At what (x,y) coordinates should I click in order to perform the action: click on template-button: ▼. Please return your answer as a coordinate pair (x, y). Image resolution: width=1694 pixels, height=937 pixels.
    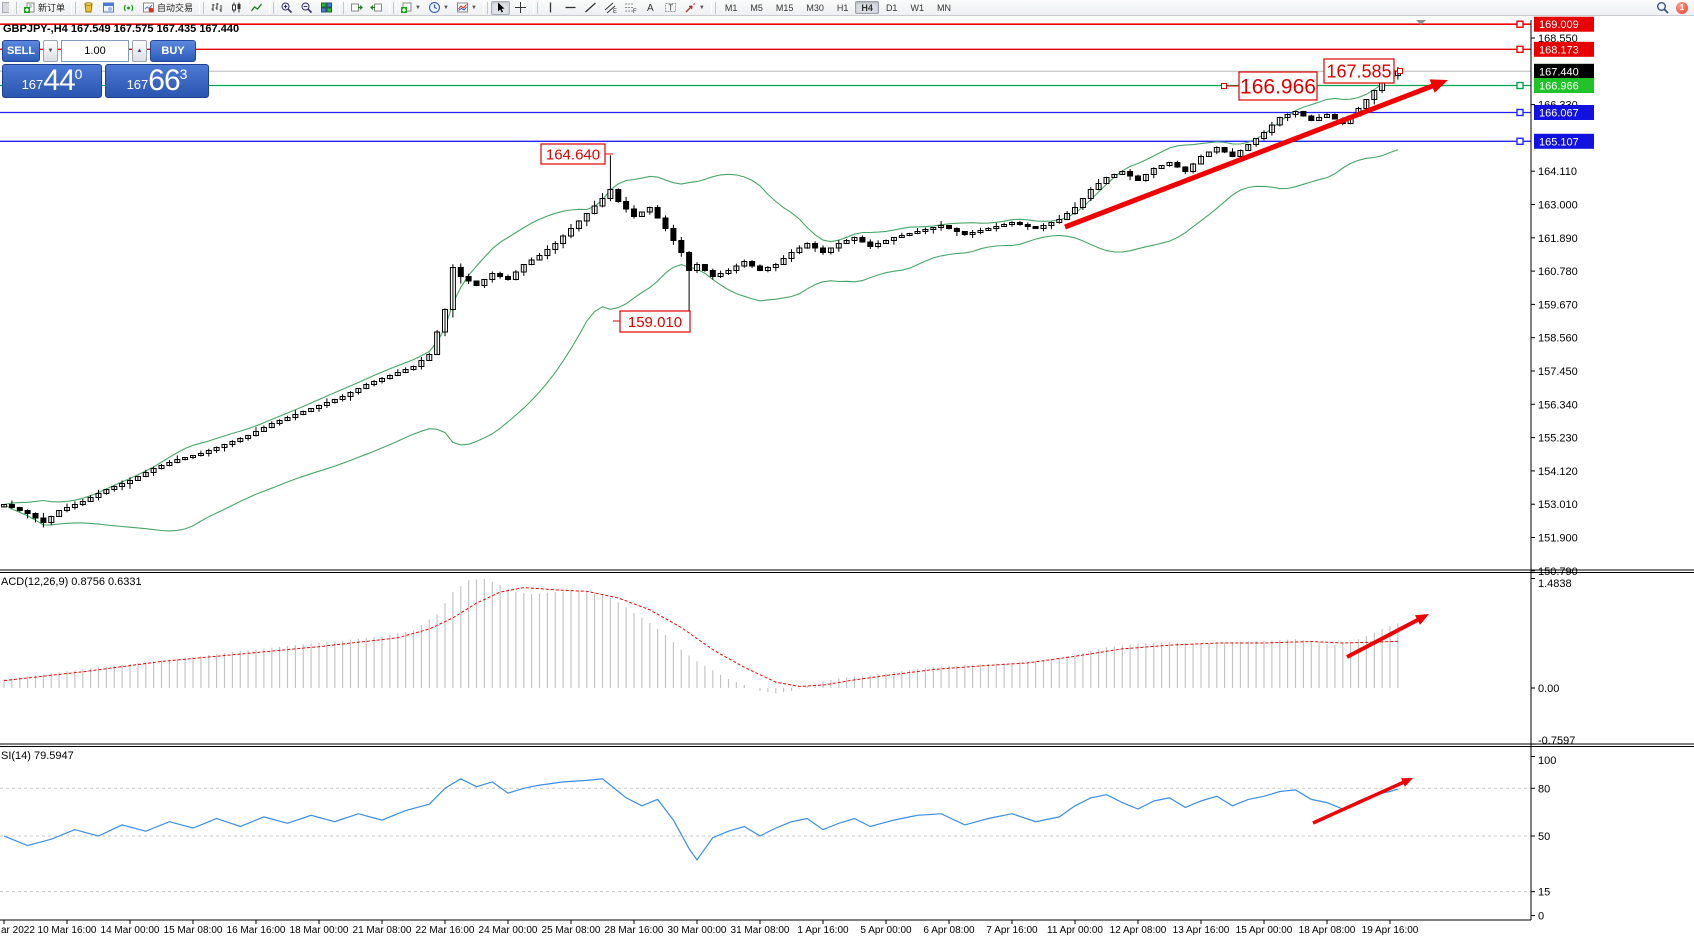
    Looking at the image, I should click on (466, 8).